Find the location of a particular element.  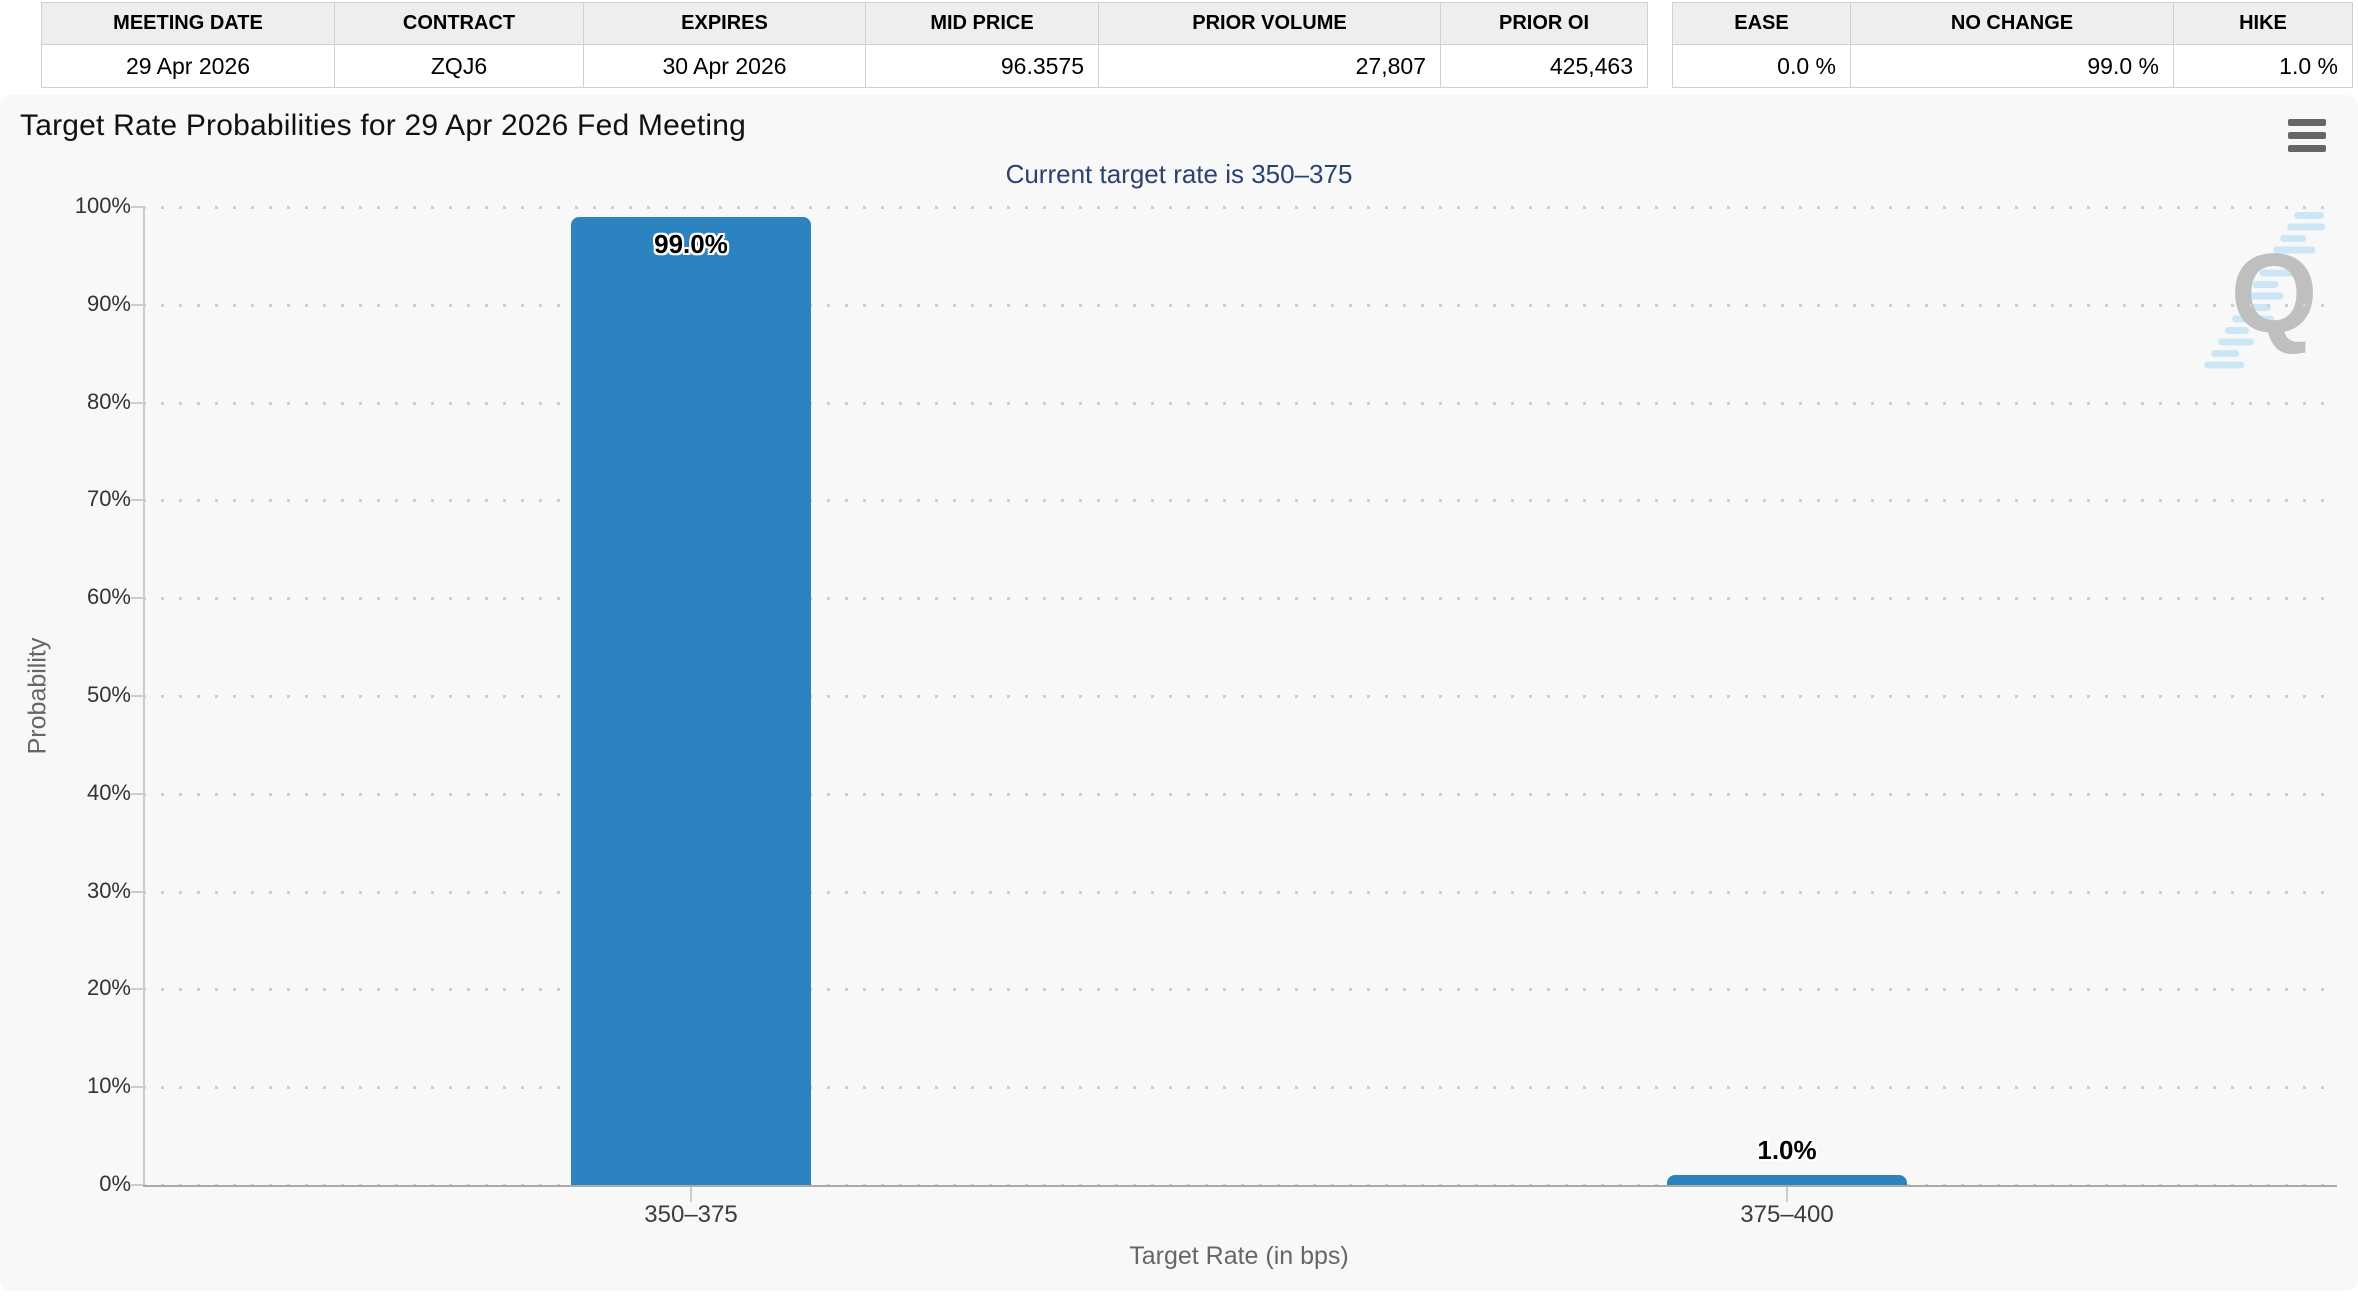

bar-value-label: 1.0% is located at coordinates (1787, 1150).